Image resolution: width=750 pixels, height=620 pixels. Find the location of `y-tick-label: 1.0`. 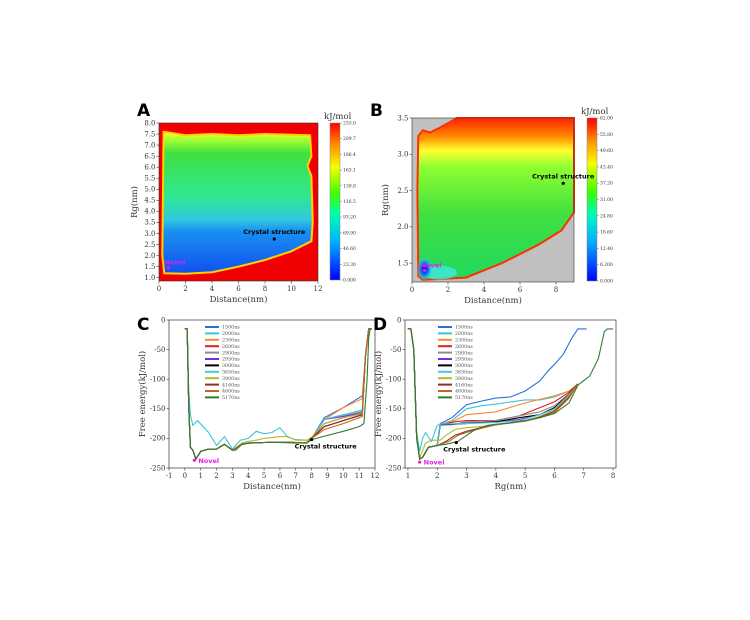

y-tick-label: 1.0 is located at coordinates (149, 278).